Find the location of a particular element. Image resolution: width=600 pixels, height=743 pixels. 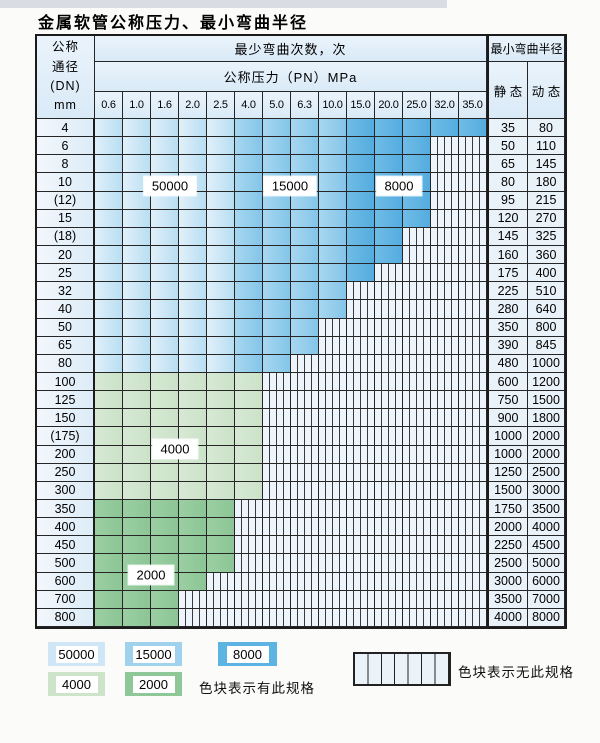

dynamic-radius-value: 640 is located at coordinates (546, 309).